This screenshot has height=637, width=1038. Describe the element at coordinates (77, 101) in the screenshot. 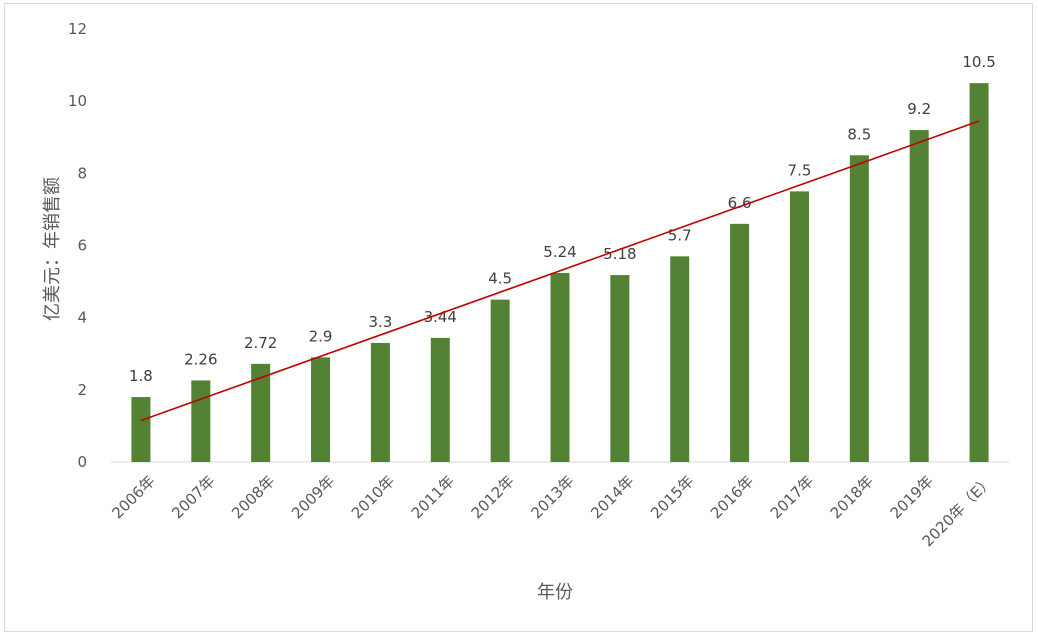

I see `y-tick-label: 10` at that location.